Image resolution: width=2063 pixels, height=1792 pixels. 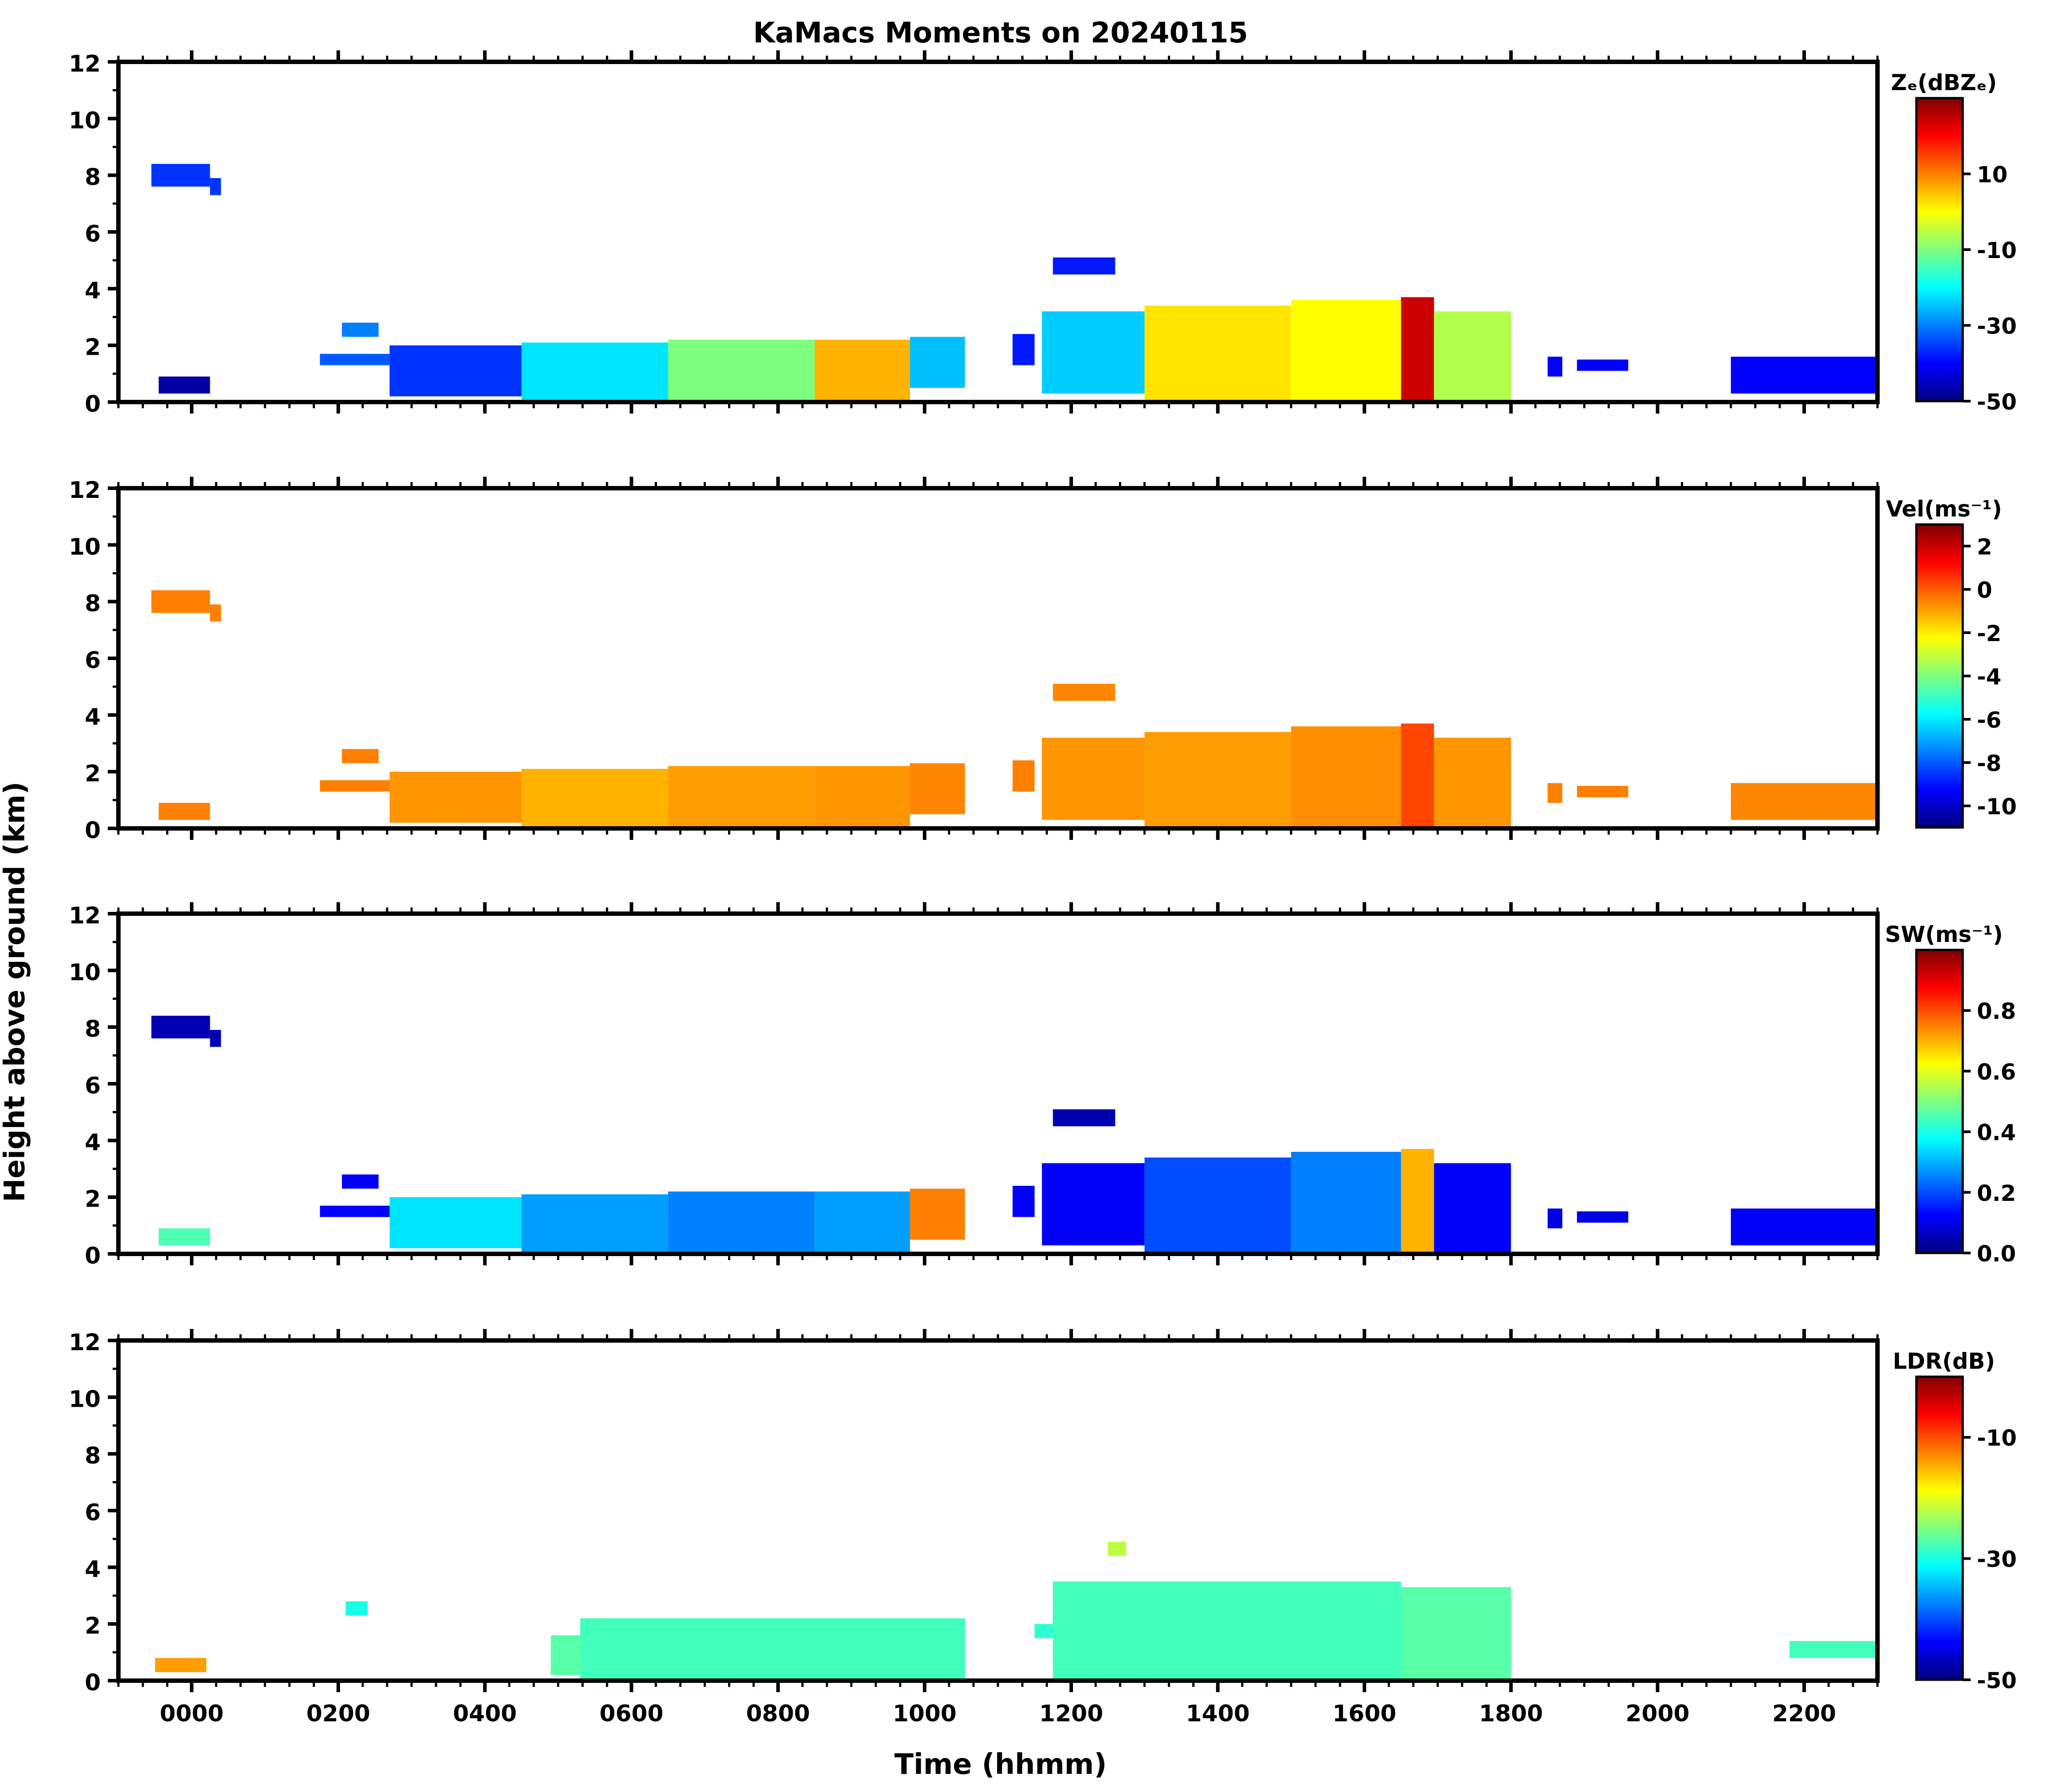 I want to click on x-tick-label: 1000, so click(x=925, y=1714).